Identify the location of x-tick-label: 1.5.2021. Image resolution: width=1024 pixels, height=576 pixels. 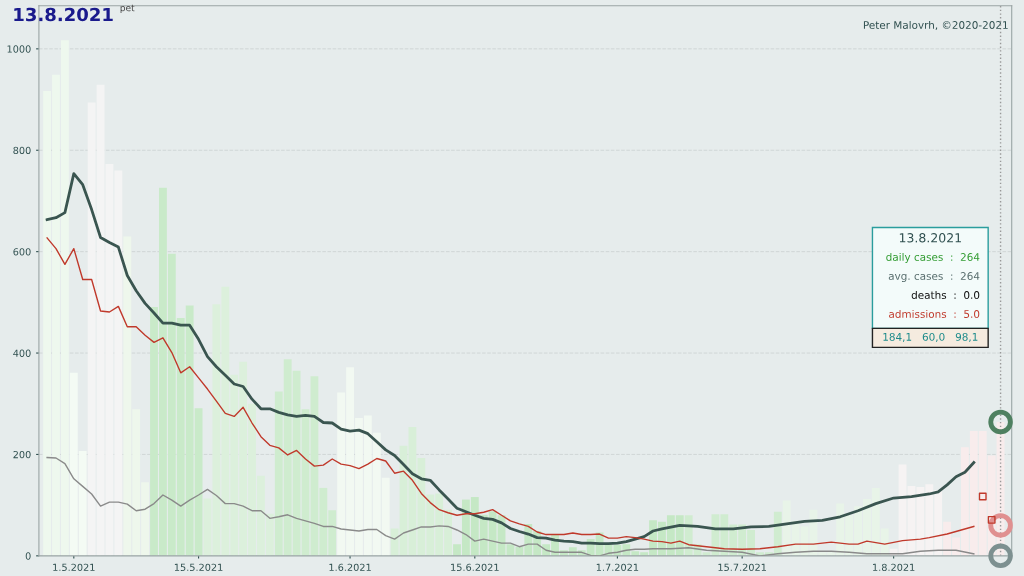
(74, 567).